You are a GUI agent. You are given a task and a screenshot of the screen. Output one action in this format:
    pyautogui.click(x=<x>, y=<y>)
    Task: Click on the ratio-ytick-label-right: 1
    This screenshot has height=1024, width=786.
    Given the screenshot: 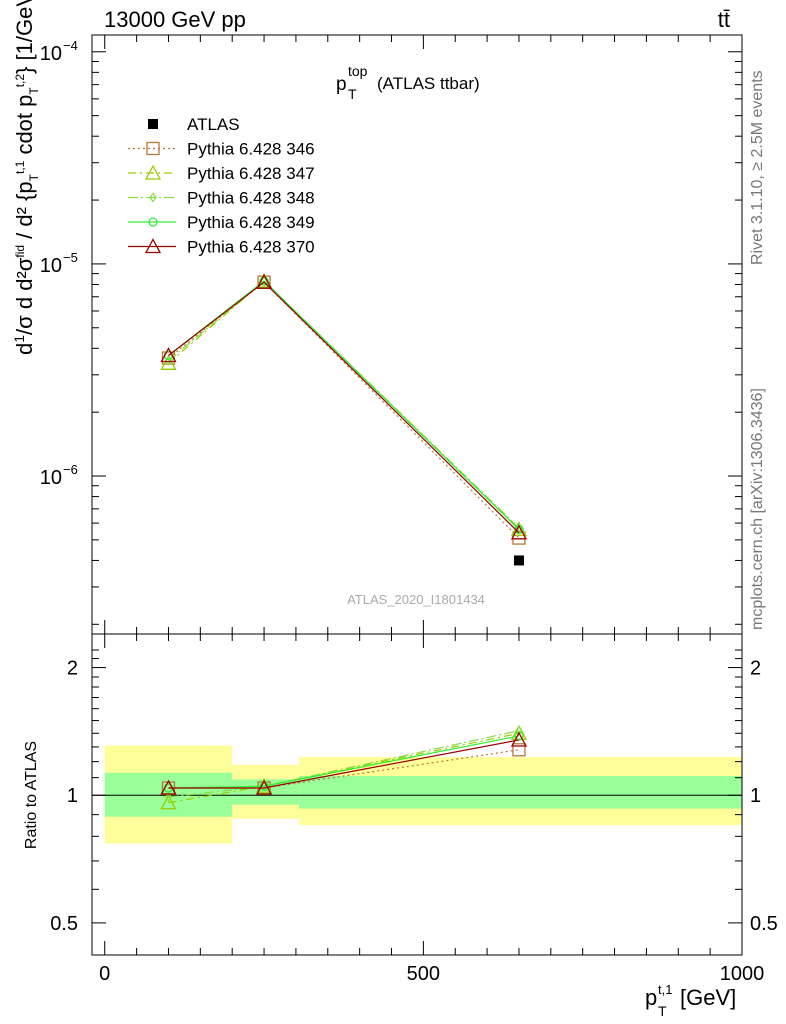 What is the action you would take?
    pyautogui.click(x=755, y=796)
    